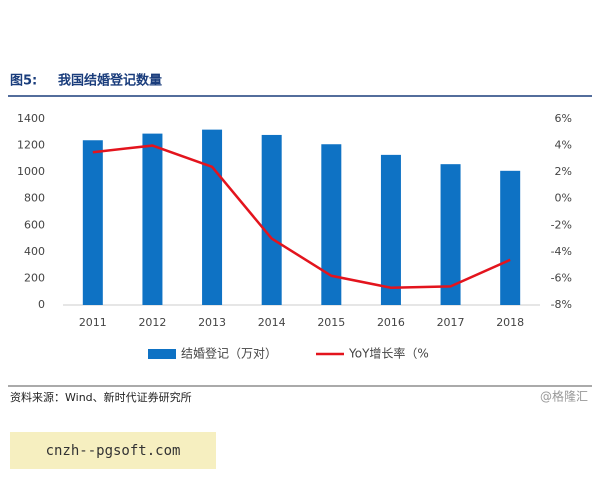  What do you see at coordinates (451, 322) in the screenshot?
I see `x-tick-label: 2017` at bounding box center [451, 322].